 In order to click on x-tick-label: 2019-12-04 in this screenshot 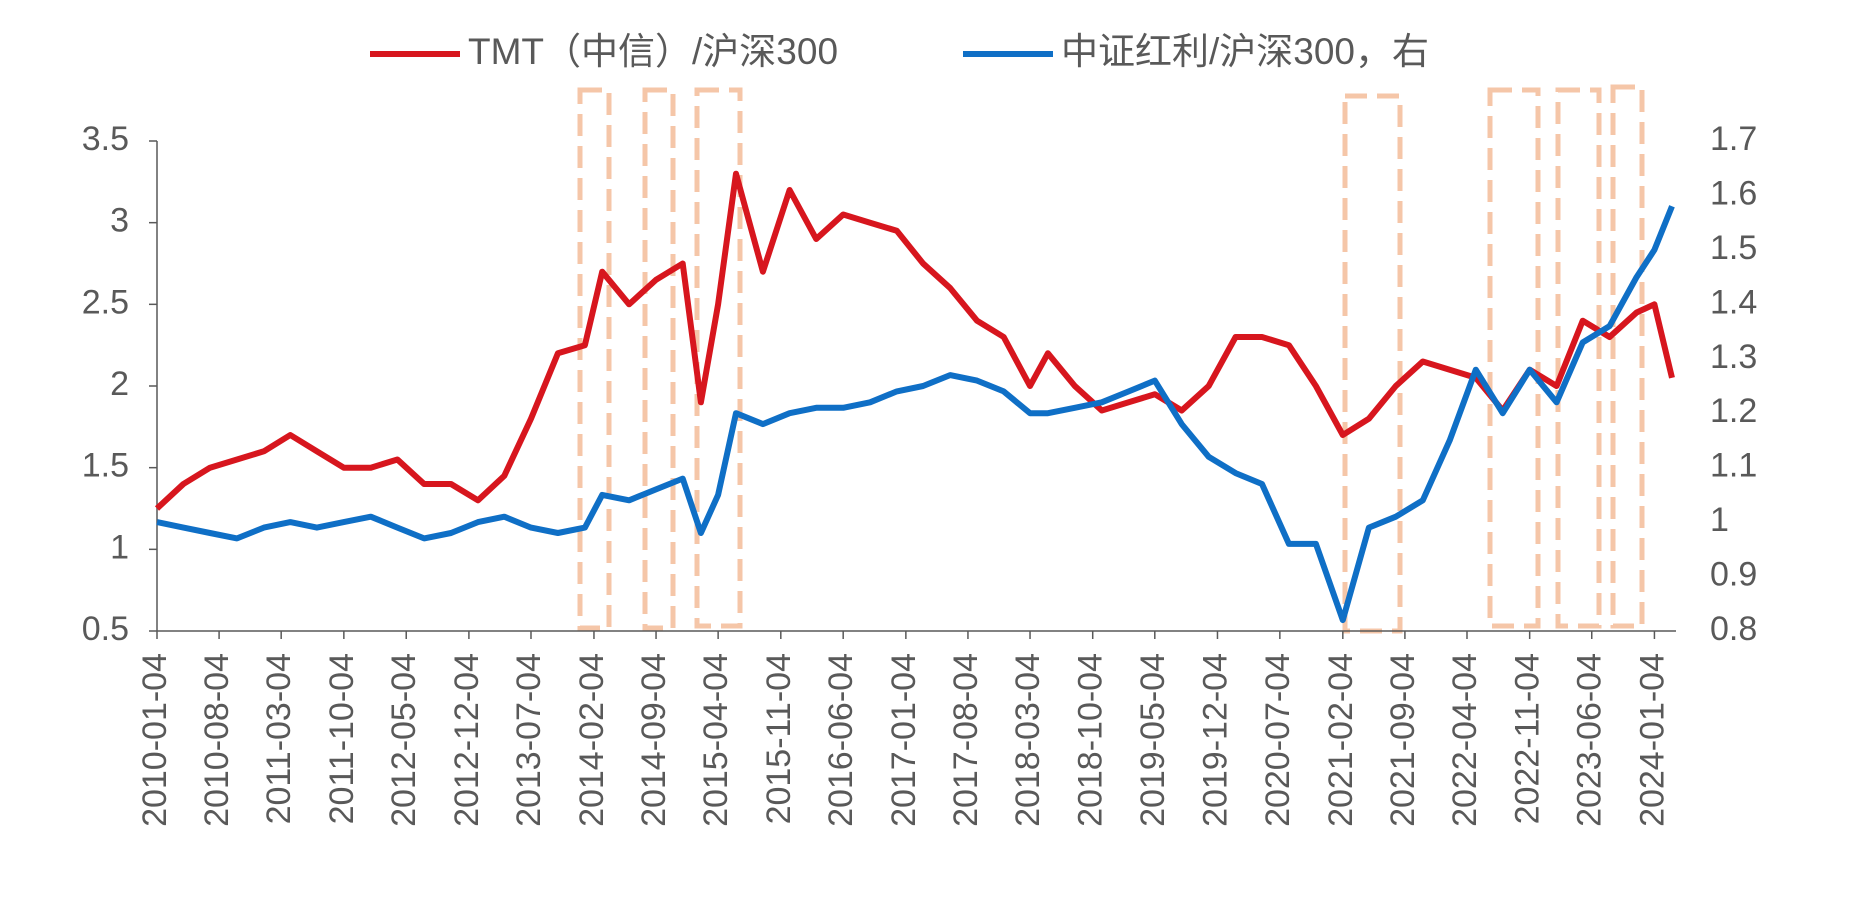, I will do `click(1215, 740)`.